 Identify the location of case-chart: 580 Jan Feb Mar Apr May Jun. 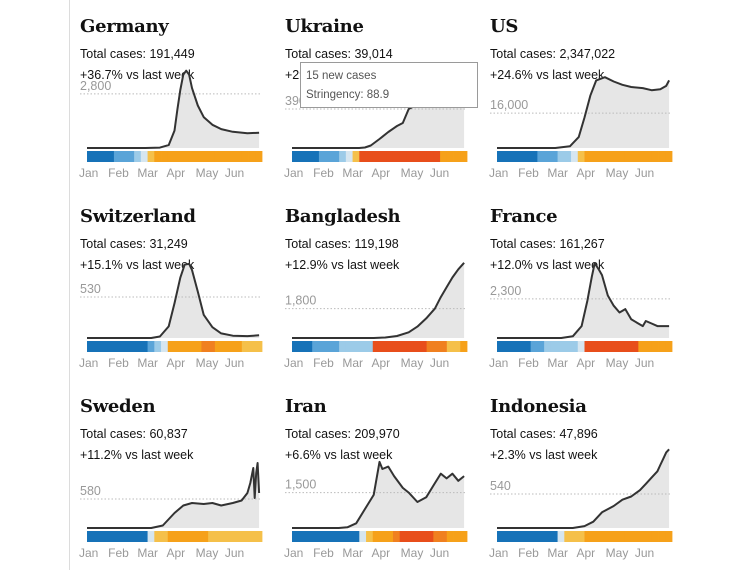
(171, 511).